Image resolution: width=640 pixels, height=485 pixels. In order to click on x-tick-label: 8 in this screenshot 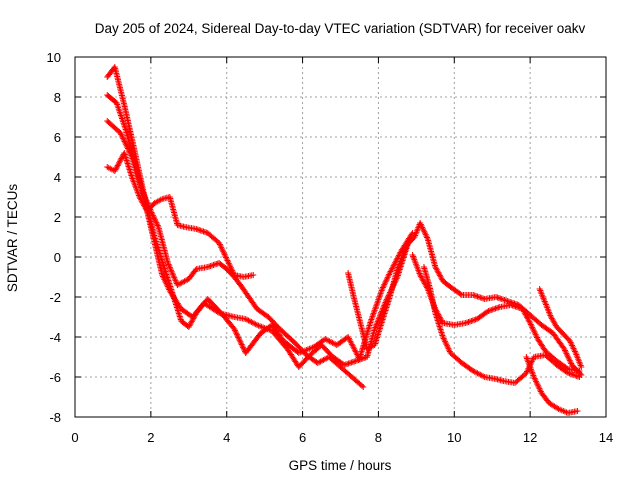, I will do `click(378, 437)`.